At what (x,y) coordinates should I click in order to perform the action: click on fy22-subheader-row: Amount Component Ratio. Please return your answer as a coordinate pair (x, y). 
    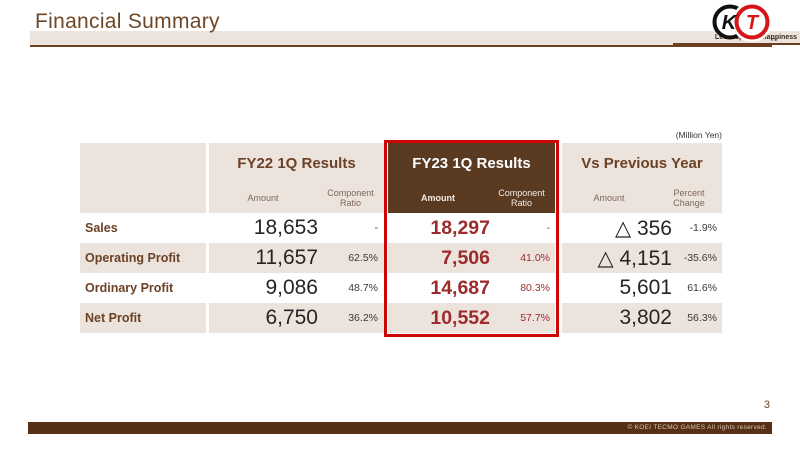
    Looking at the image, I should click on (296, 198).